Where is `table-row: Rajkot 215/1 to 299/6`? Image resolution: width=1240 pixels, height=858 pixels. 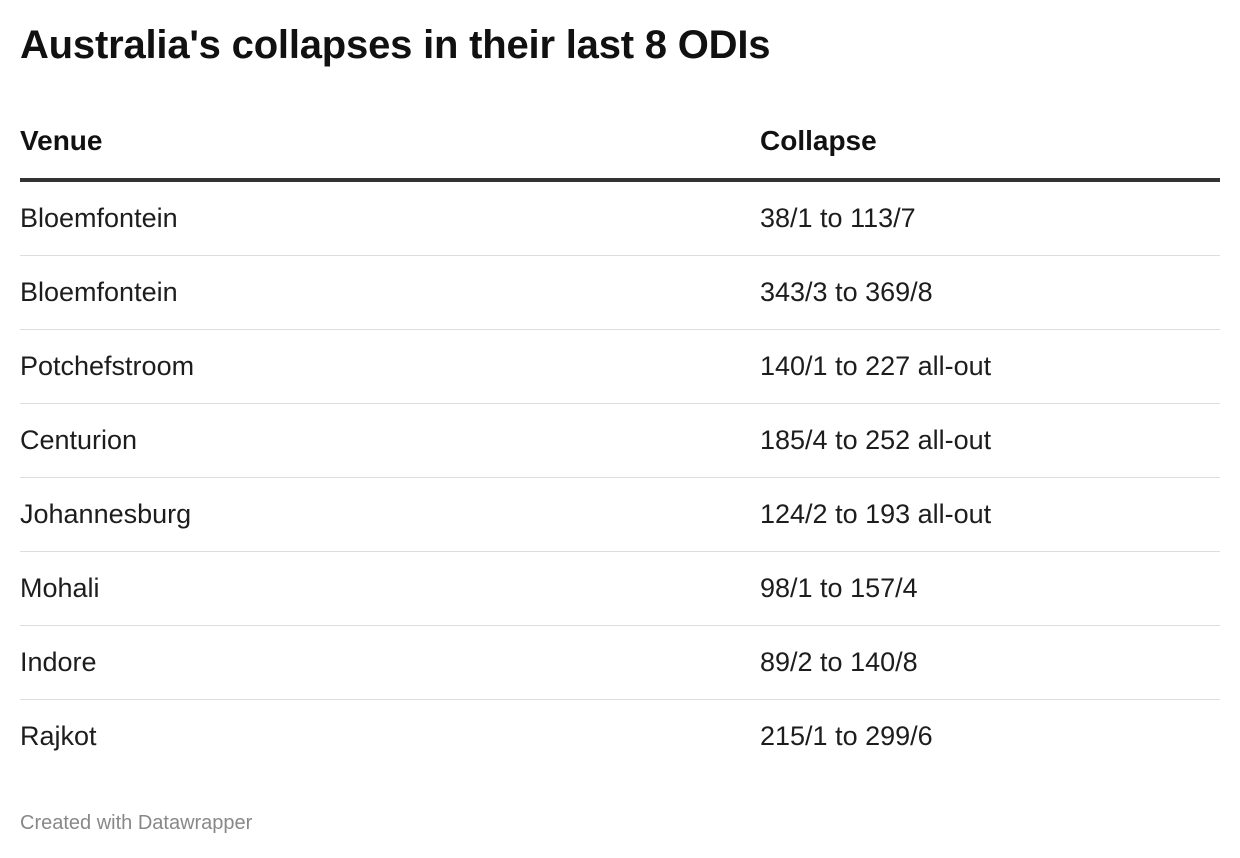
table-row: Rajkot 215/1 to 299/6 is located at coordinates (620, 737).